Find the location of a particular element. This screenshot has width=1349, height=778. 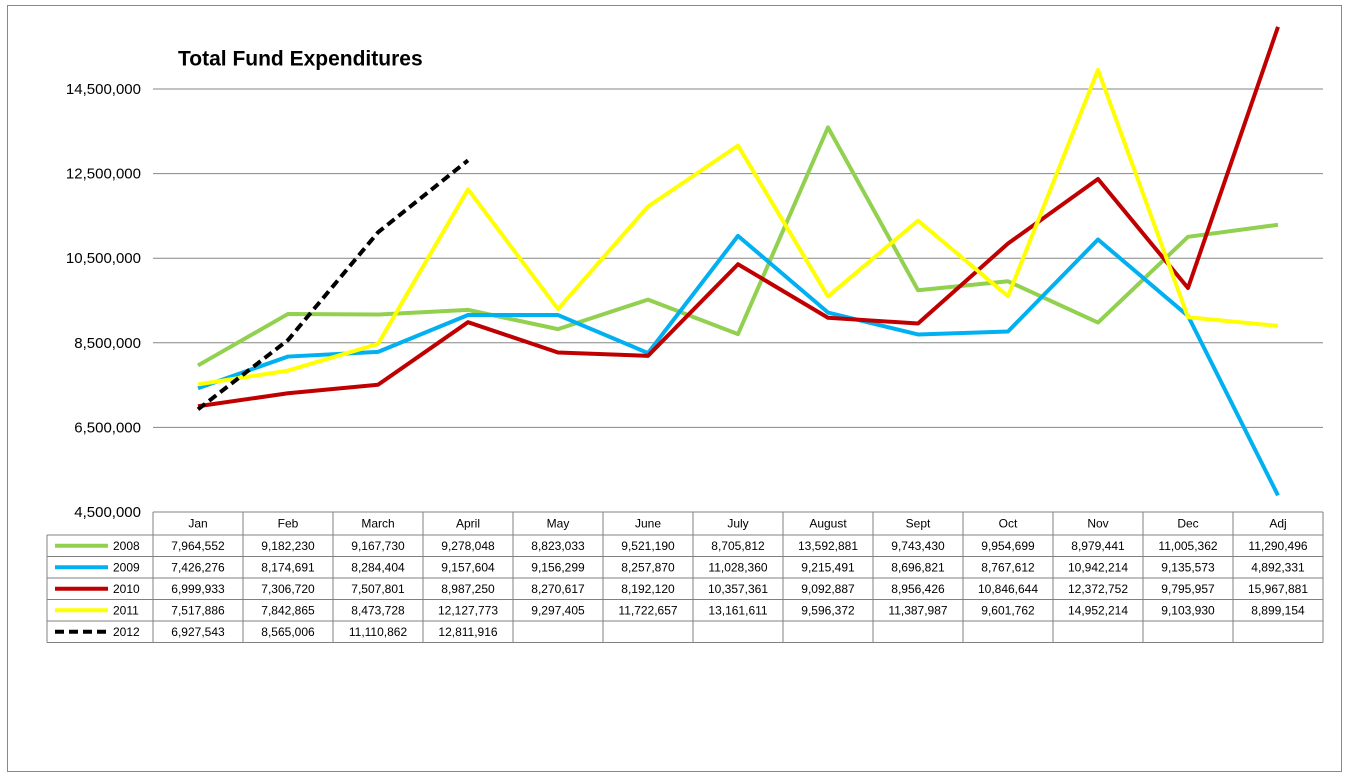

table-cell: 11,028,360 is located at coordinates (737, 567).